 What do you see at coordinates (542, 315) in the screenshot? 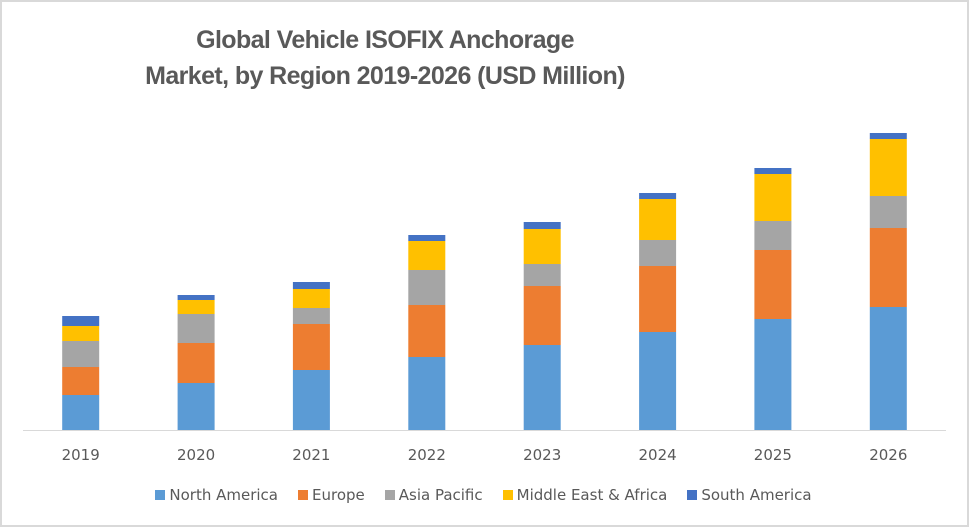
I see `bar-segment-europe-2023` at bounding box center [542, 315].